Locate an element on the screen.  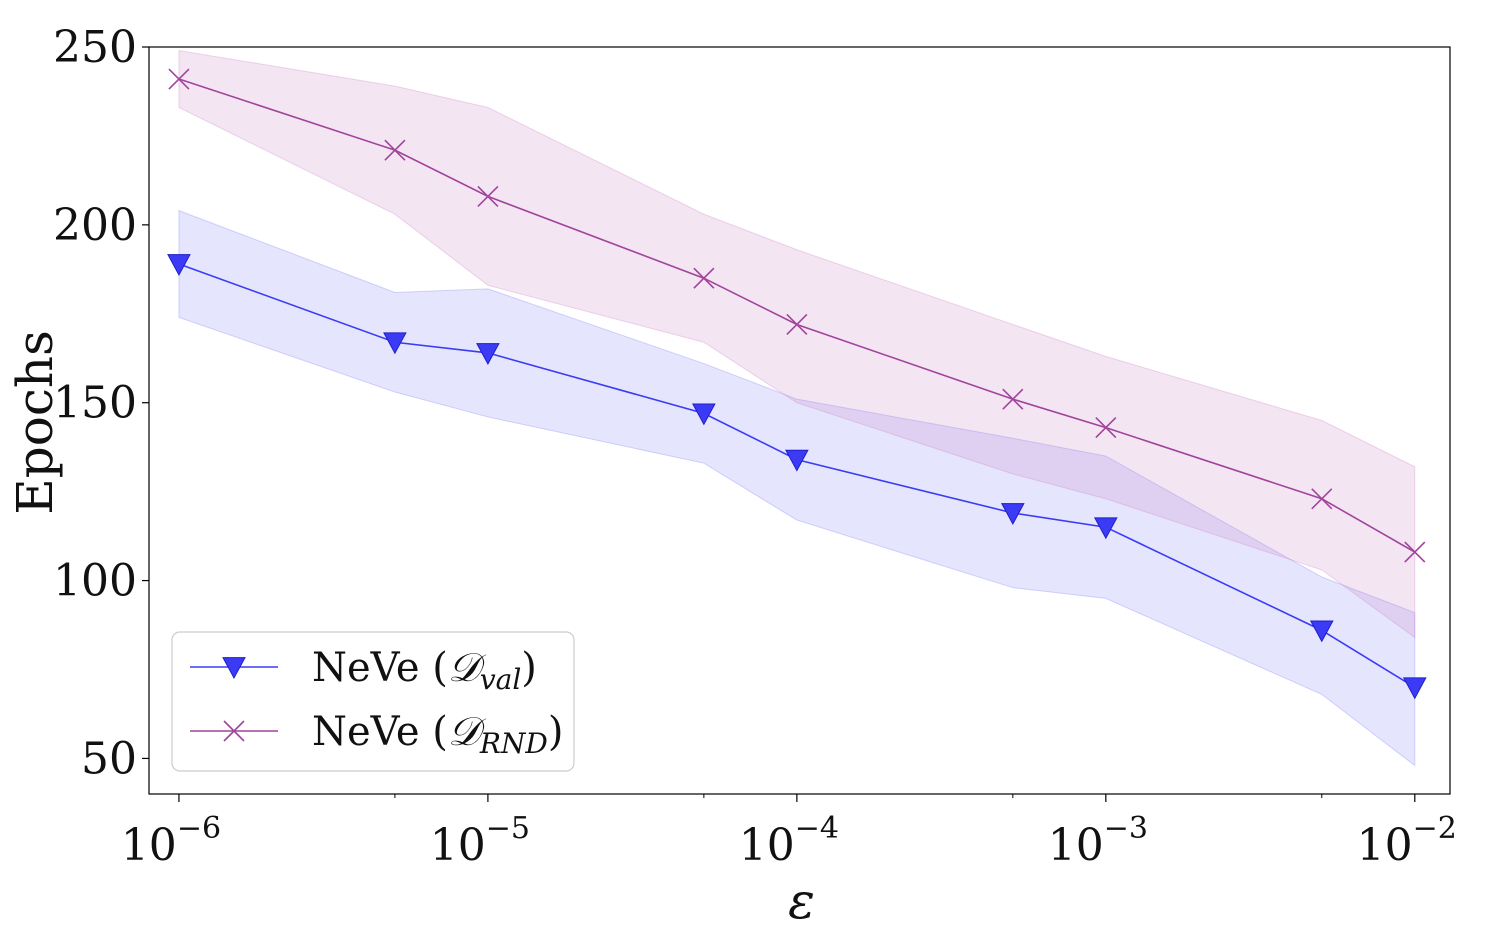
y-tick-label: 150 is located at coordinates (95, 403).